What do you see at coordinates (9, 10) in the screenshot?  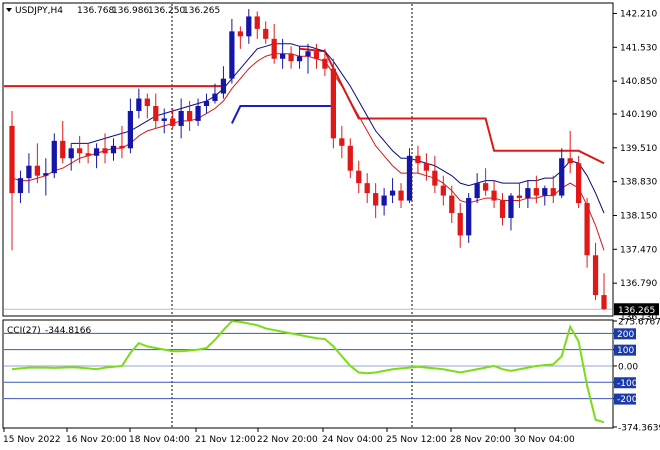 I see `dropdown-arrow-icon` at bounding box center [9, 10].